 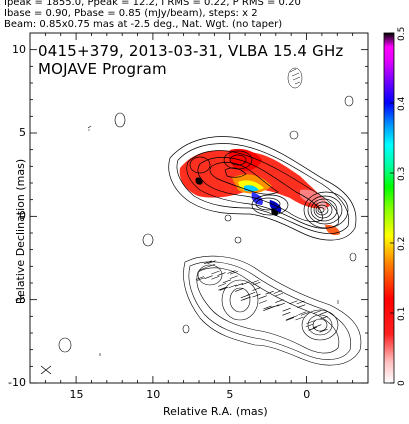 I want to click on x-tick-label: 15, so click(x=76, y=394).